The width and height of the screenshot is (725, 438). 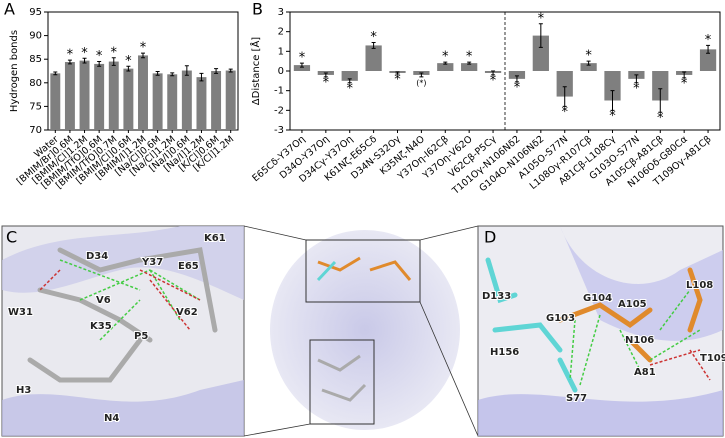 I want to click on y-tick-label: 90, so click(x=35, y=36).